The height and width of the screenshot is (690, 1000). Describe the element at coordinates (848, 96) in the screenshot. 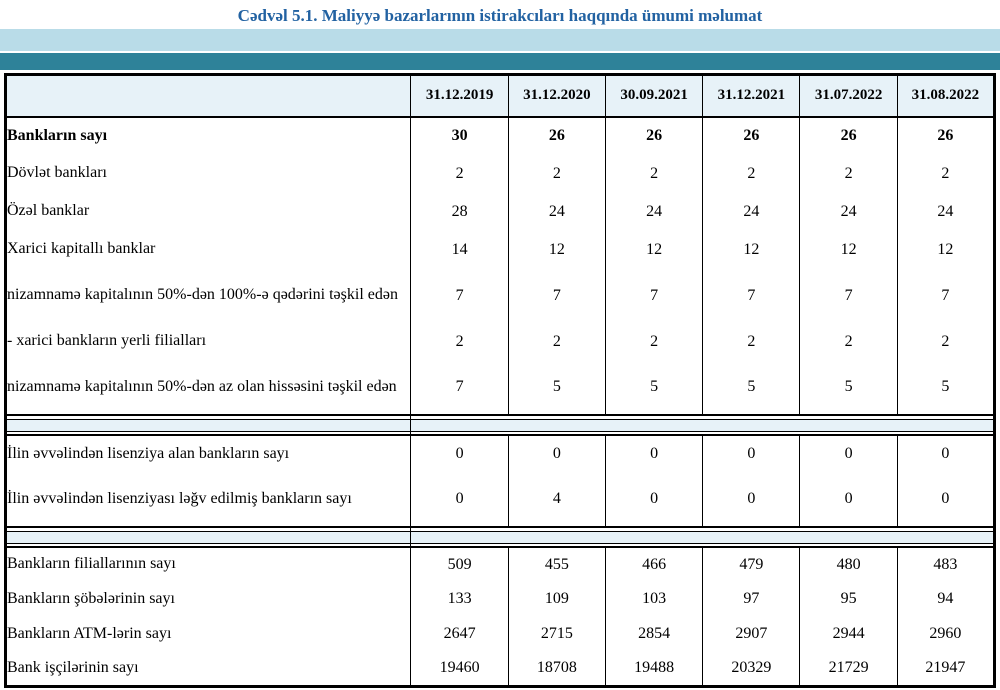

I see `column-header-date: 31.07.2022` at that location.